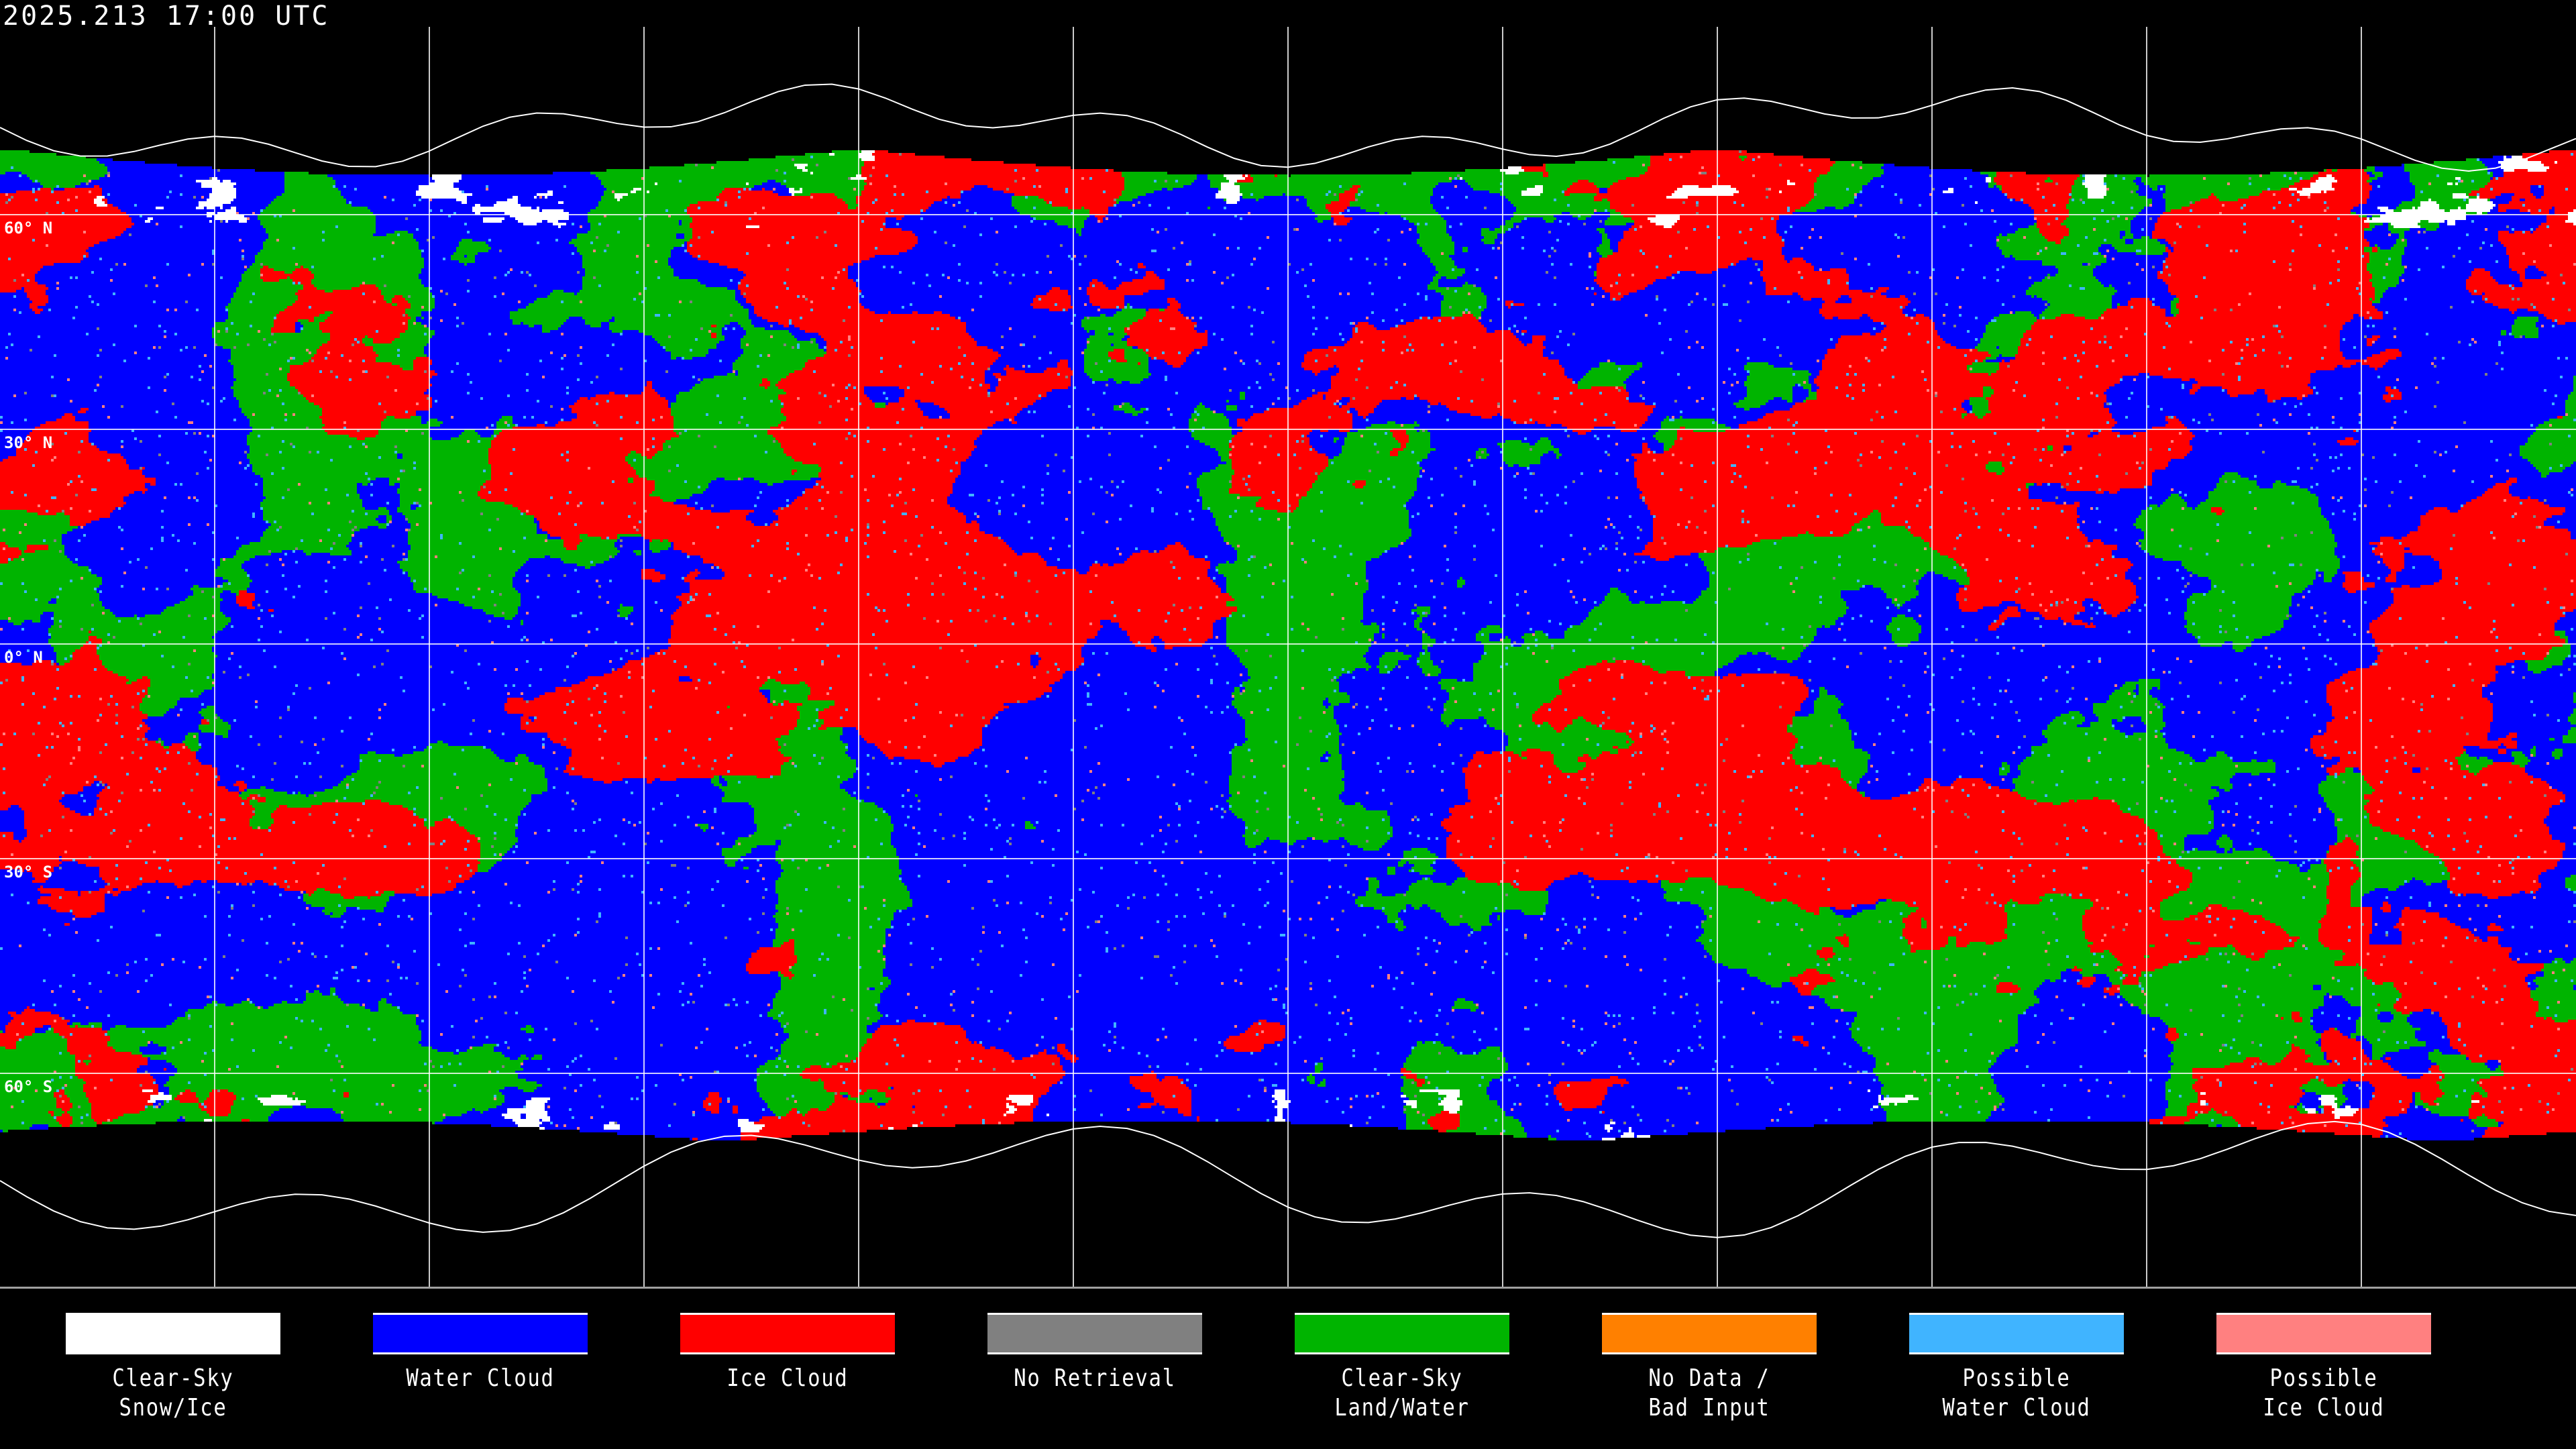 The image size is (2576, 1449). What do you see at coordinates (173, 1392) in the screenshot?
I see `legend-label: Clear-Sky Snow/Ice` at bounding box center [173, 1392].